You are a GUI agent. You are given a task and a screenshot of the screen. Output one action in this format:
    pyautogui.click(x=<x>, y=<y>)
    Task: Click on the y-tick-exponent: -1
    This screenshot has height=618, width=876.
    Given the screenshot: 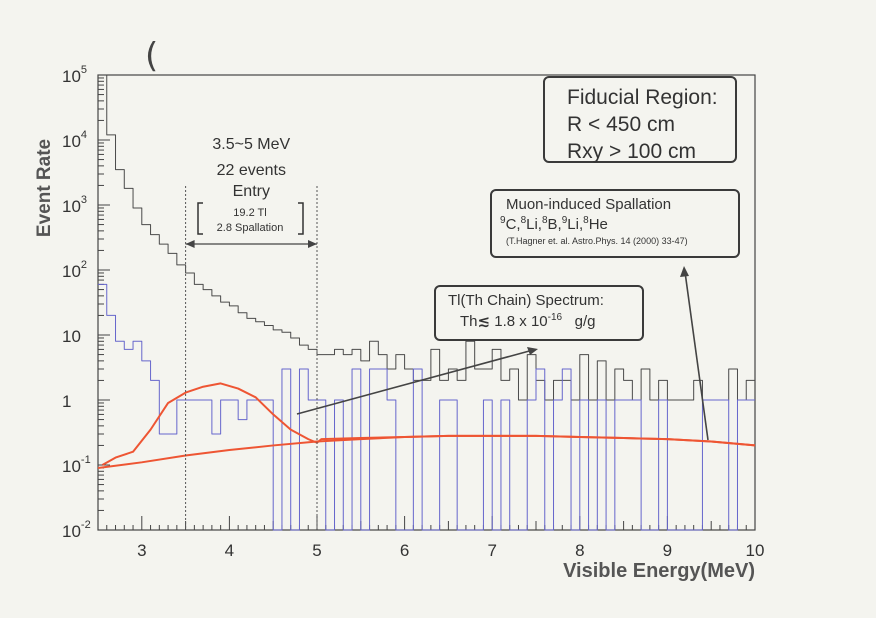 What is the action you would take?
    pyautogui.click(x=86, y=460)
    